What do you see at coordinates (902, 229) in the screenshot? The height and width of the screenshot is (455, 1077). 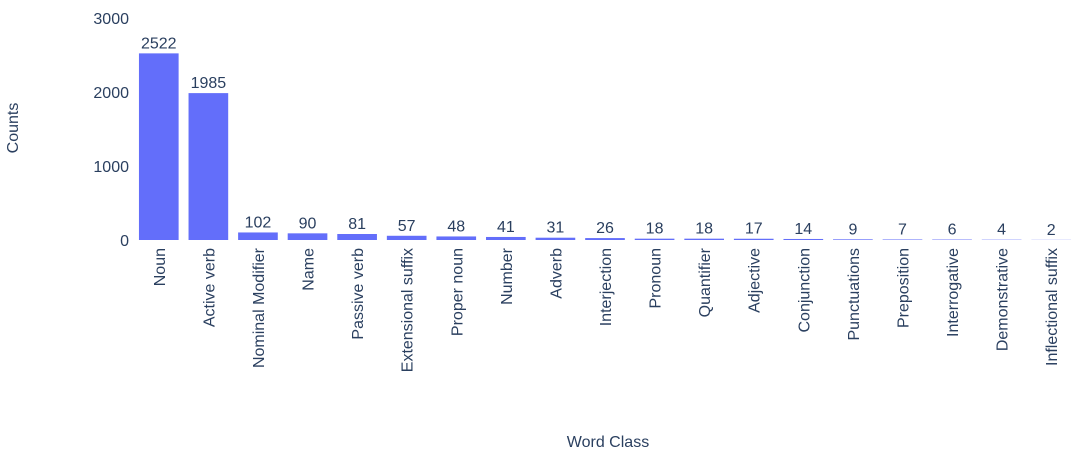 I see `data-label: 7` at bounding box center [902, 229].